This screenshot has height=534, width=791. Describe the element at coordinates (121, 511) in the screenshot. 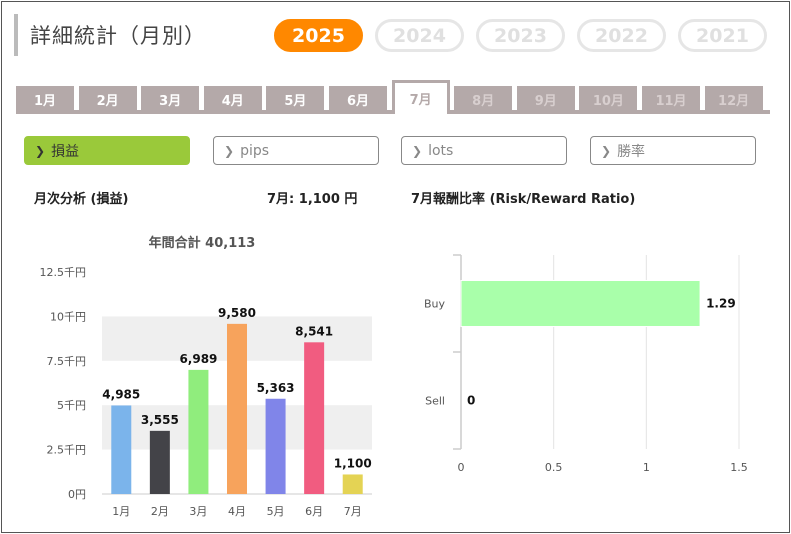

I see `x-tick-label: 1月` at that location.